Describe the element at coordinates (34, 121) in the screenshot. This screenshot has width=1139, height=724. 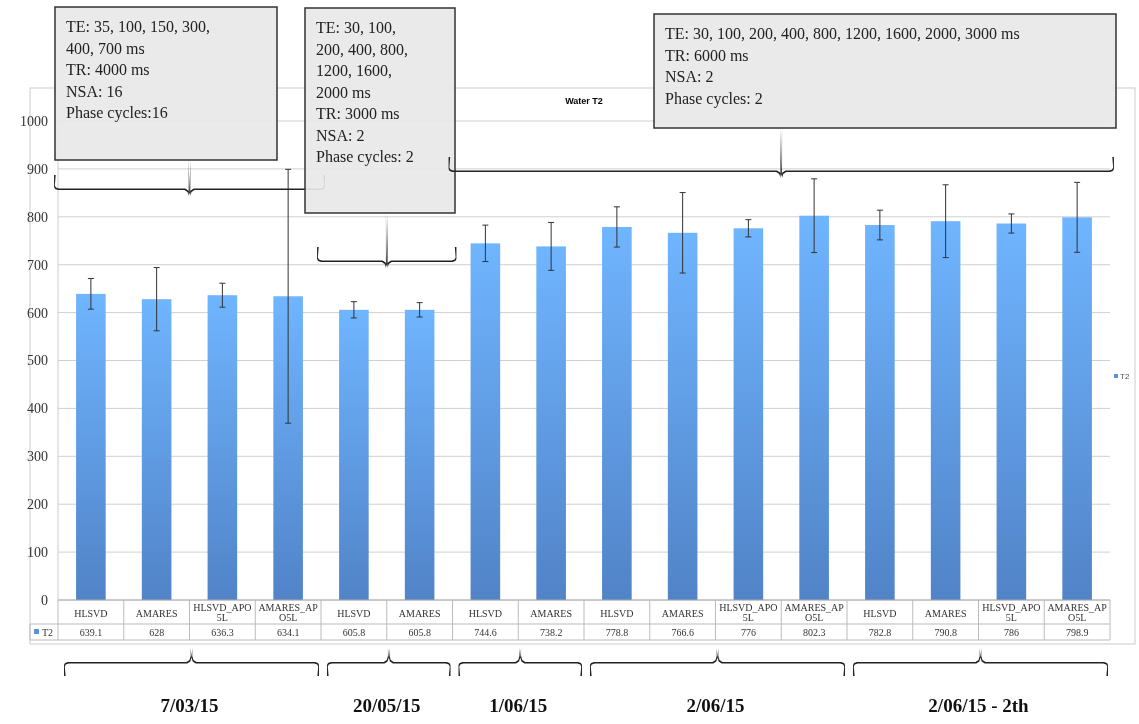
I see `y-tick-label: 1000` at that location.